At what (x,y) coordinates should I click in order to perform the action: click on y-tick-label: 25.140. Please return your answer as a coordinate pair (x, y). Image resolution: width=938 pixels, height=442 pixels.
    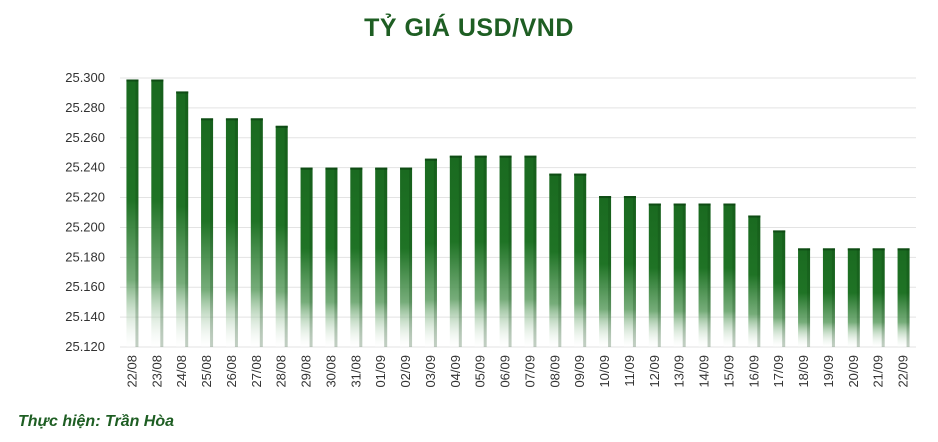
    Looking at the image, I should click on (85, 316).